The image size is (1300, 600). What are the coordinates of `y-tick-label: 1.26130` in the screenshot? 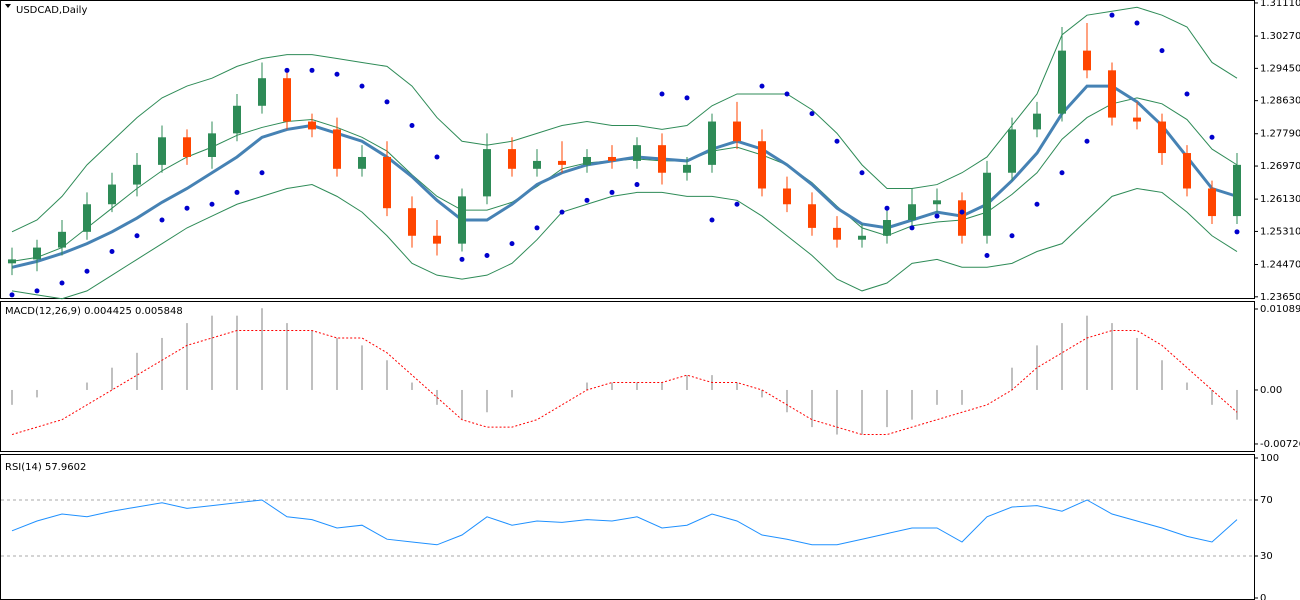 It's located at (1280, 199).